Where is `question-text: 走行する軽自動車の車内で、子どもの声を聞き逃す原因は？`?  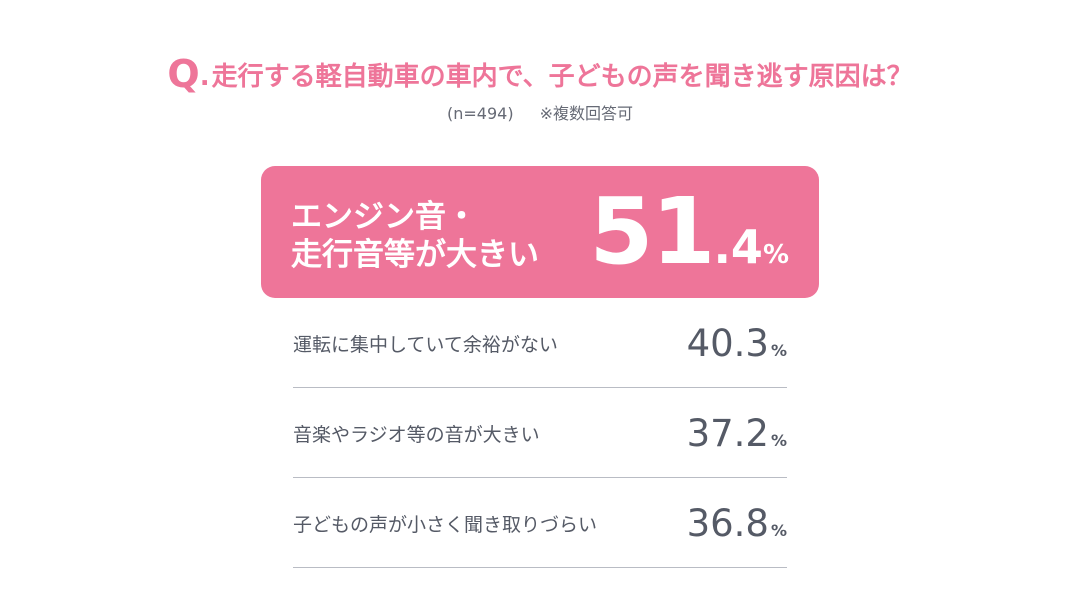 question-text: 走行する軽自動車の車内で、子どもの声を聞き逃す原因は？ is located at coordinates (562, 77).